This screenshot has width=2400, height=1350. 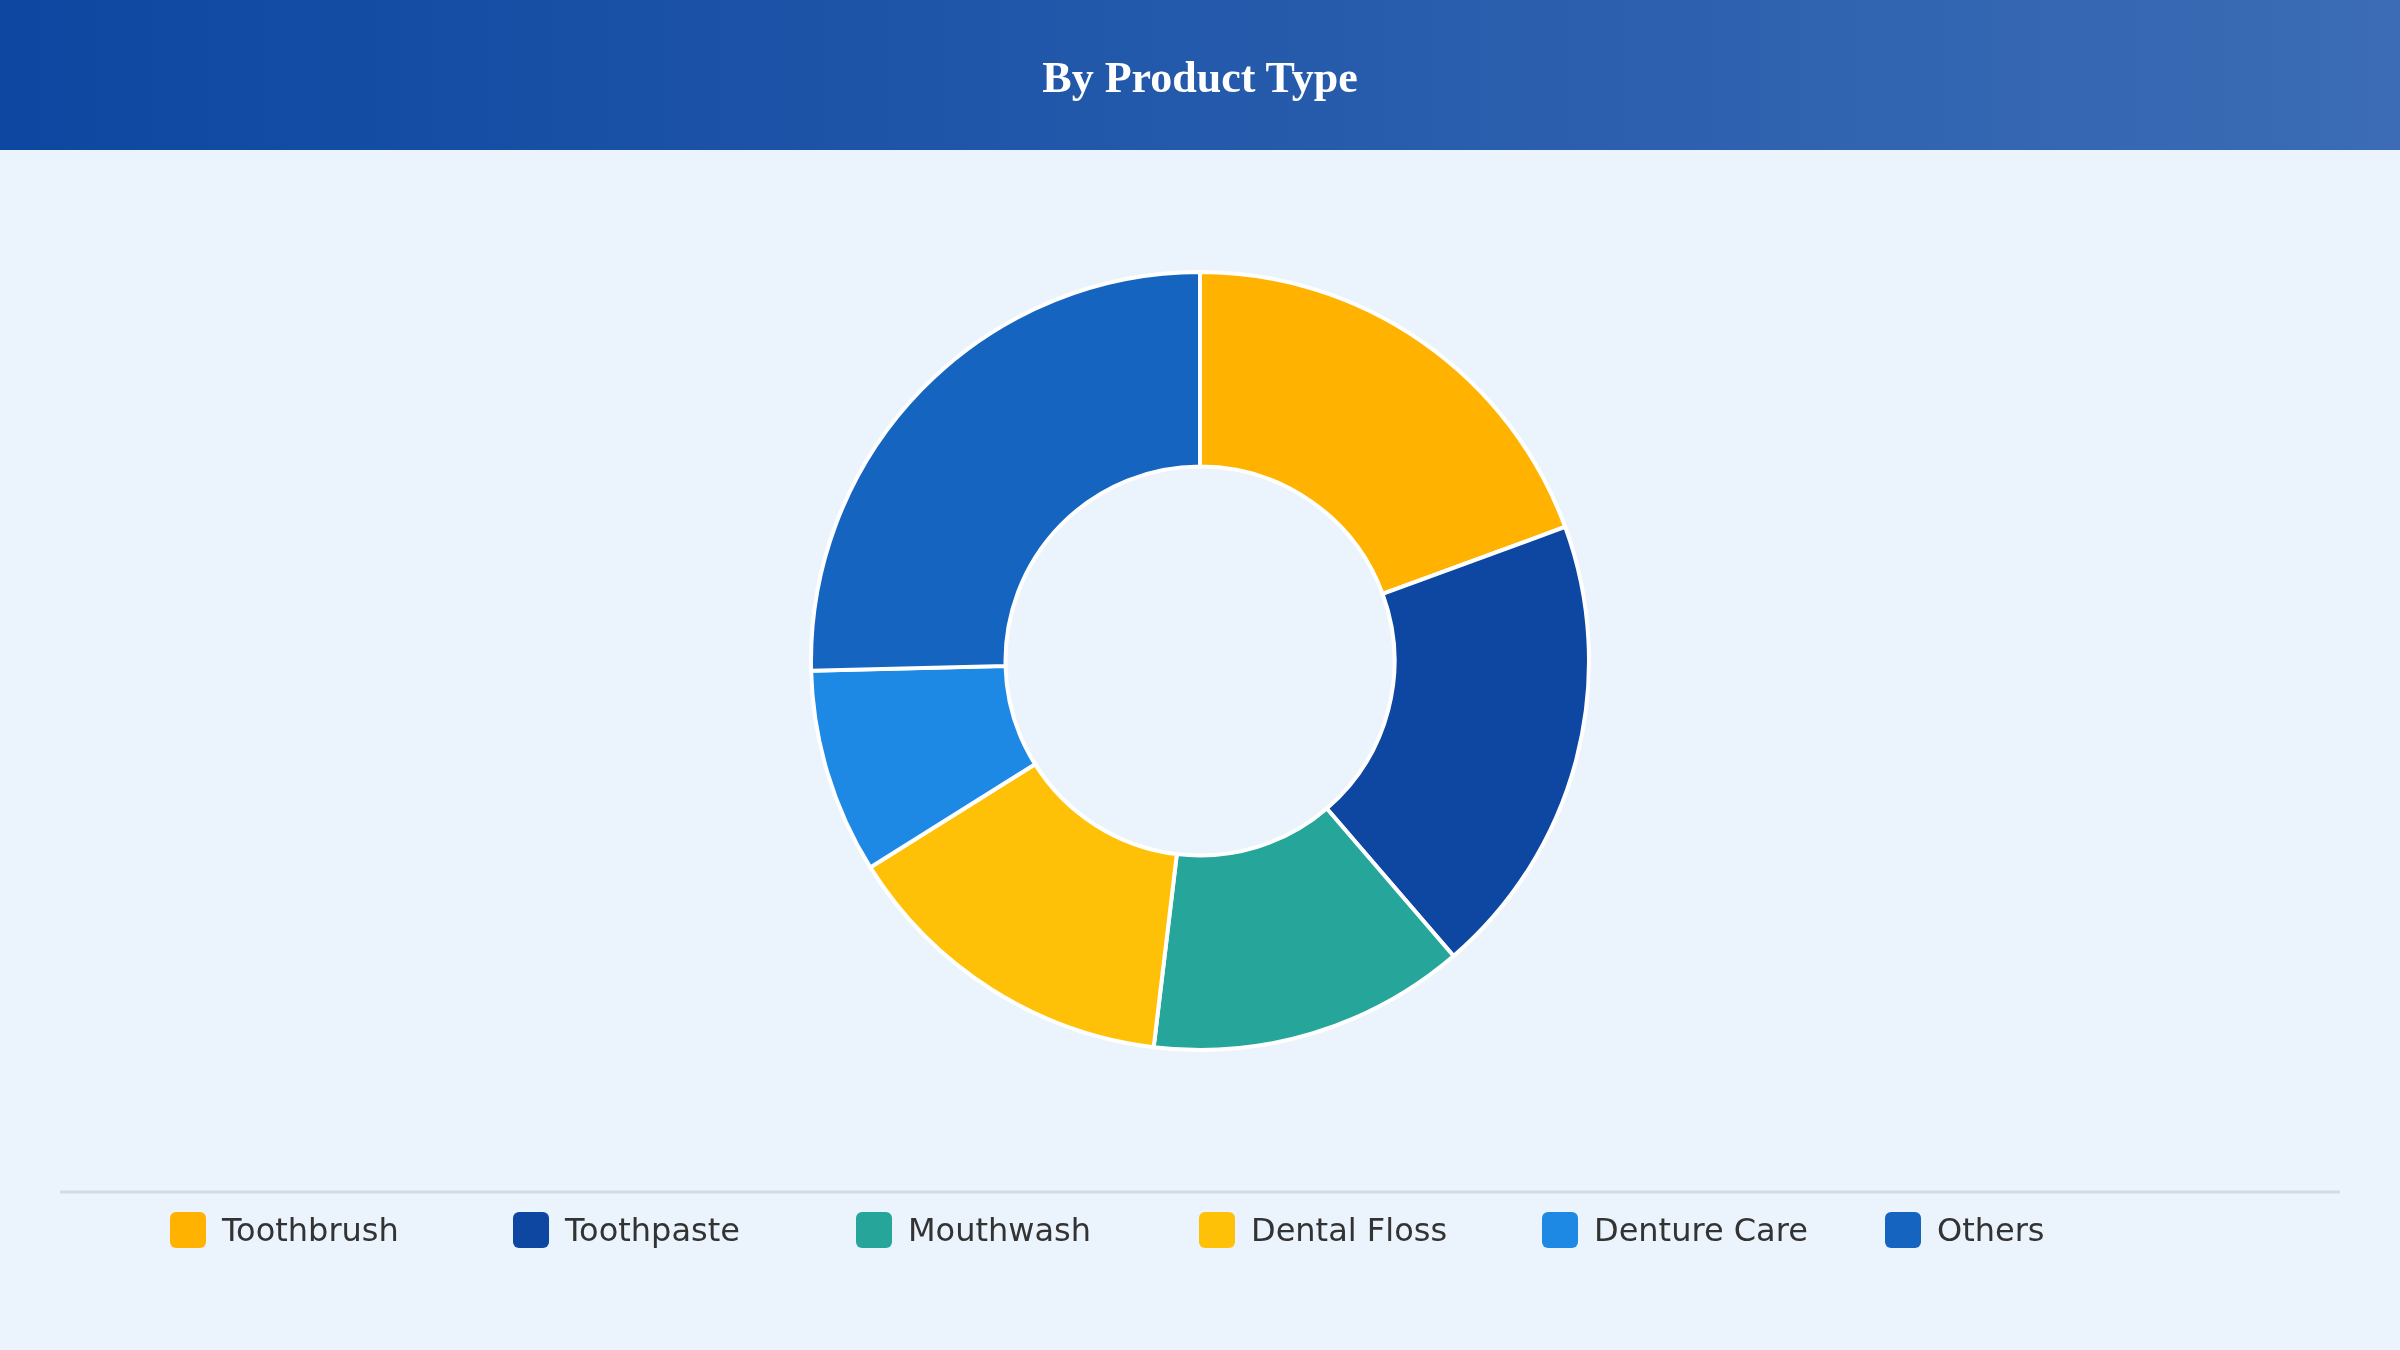 What do you see at coordinates (1000, 1230) in the screenshot?
I see `legend-label: Mouthwash` at bounding box center [1000, 1230].